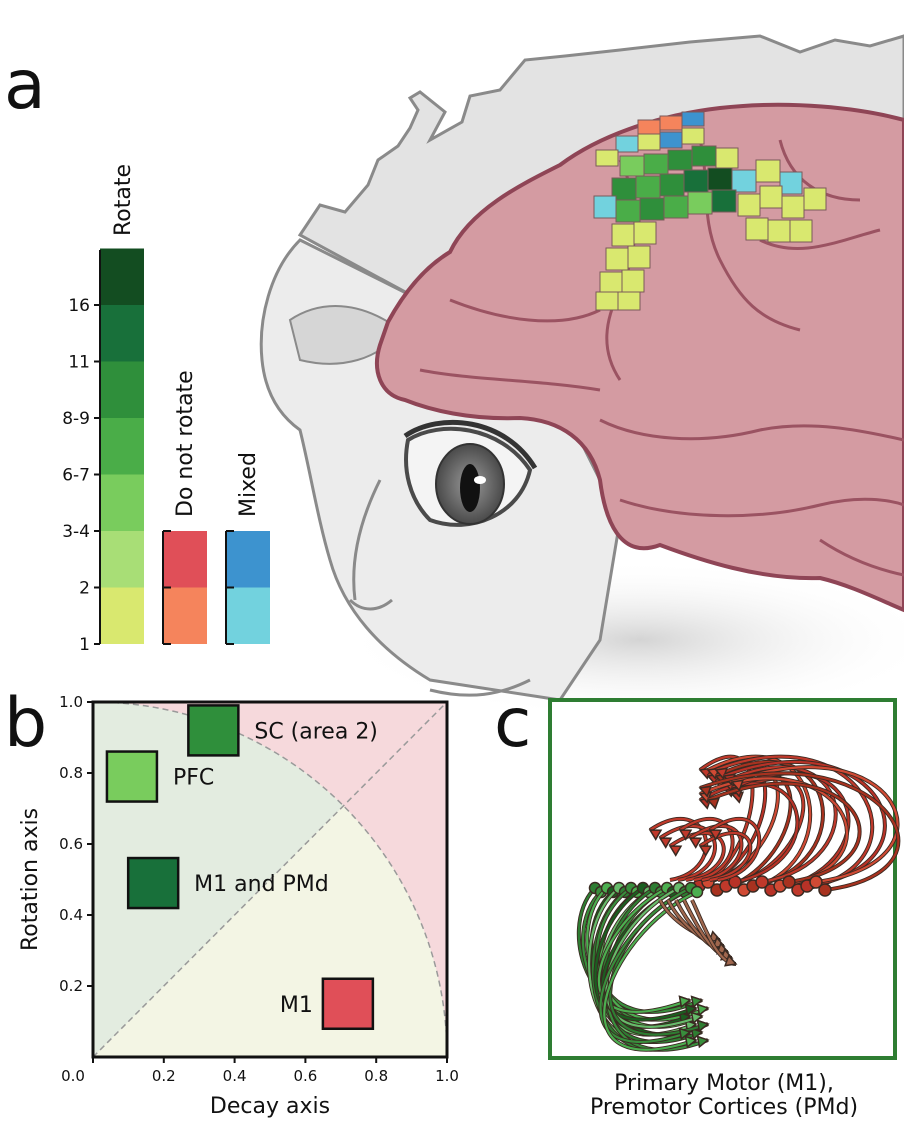  Describe the element at coordinates (79, 363) in the screenshot. I see `rotate-tick-label: 11` at that location.